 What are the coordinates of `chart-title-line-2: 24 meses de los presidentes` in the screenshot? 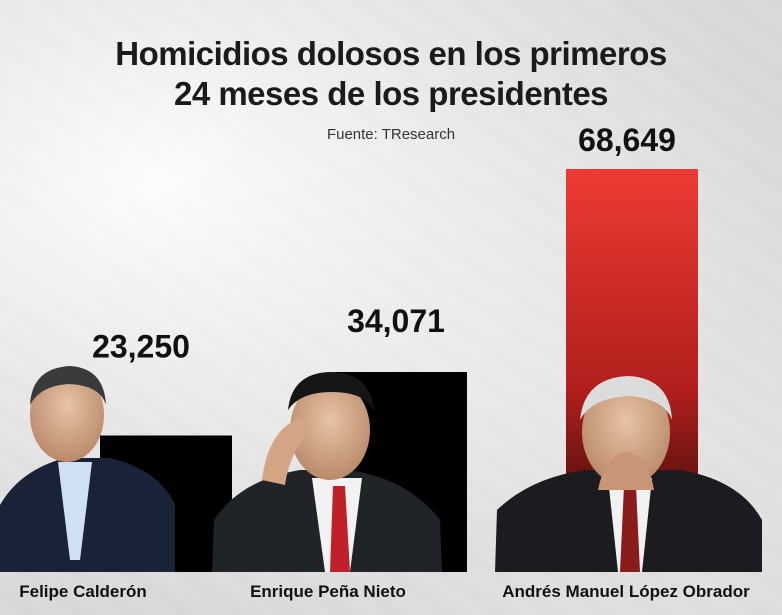 It's located at (391, 93).